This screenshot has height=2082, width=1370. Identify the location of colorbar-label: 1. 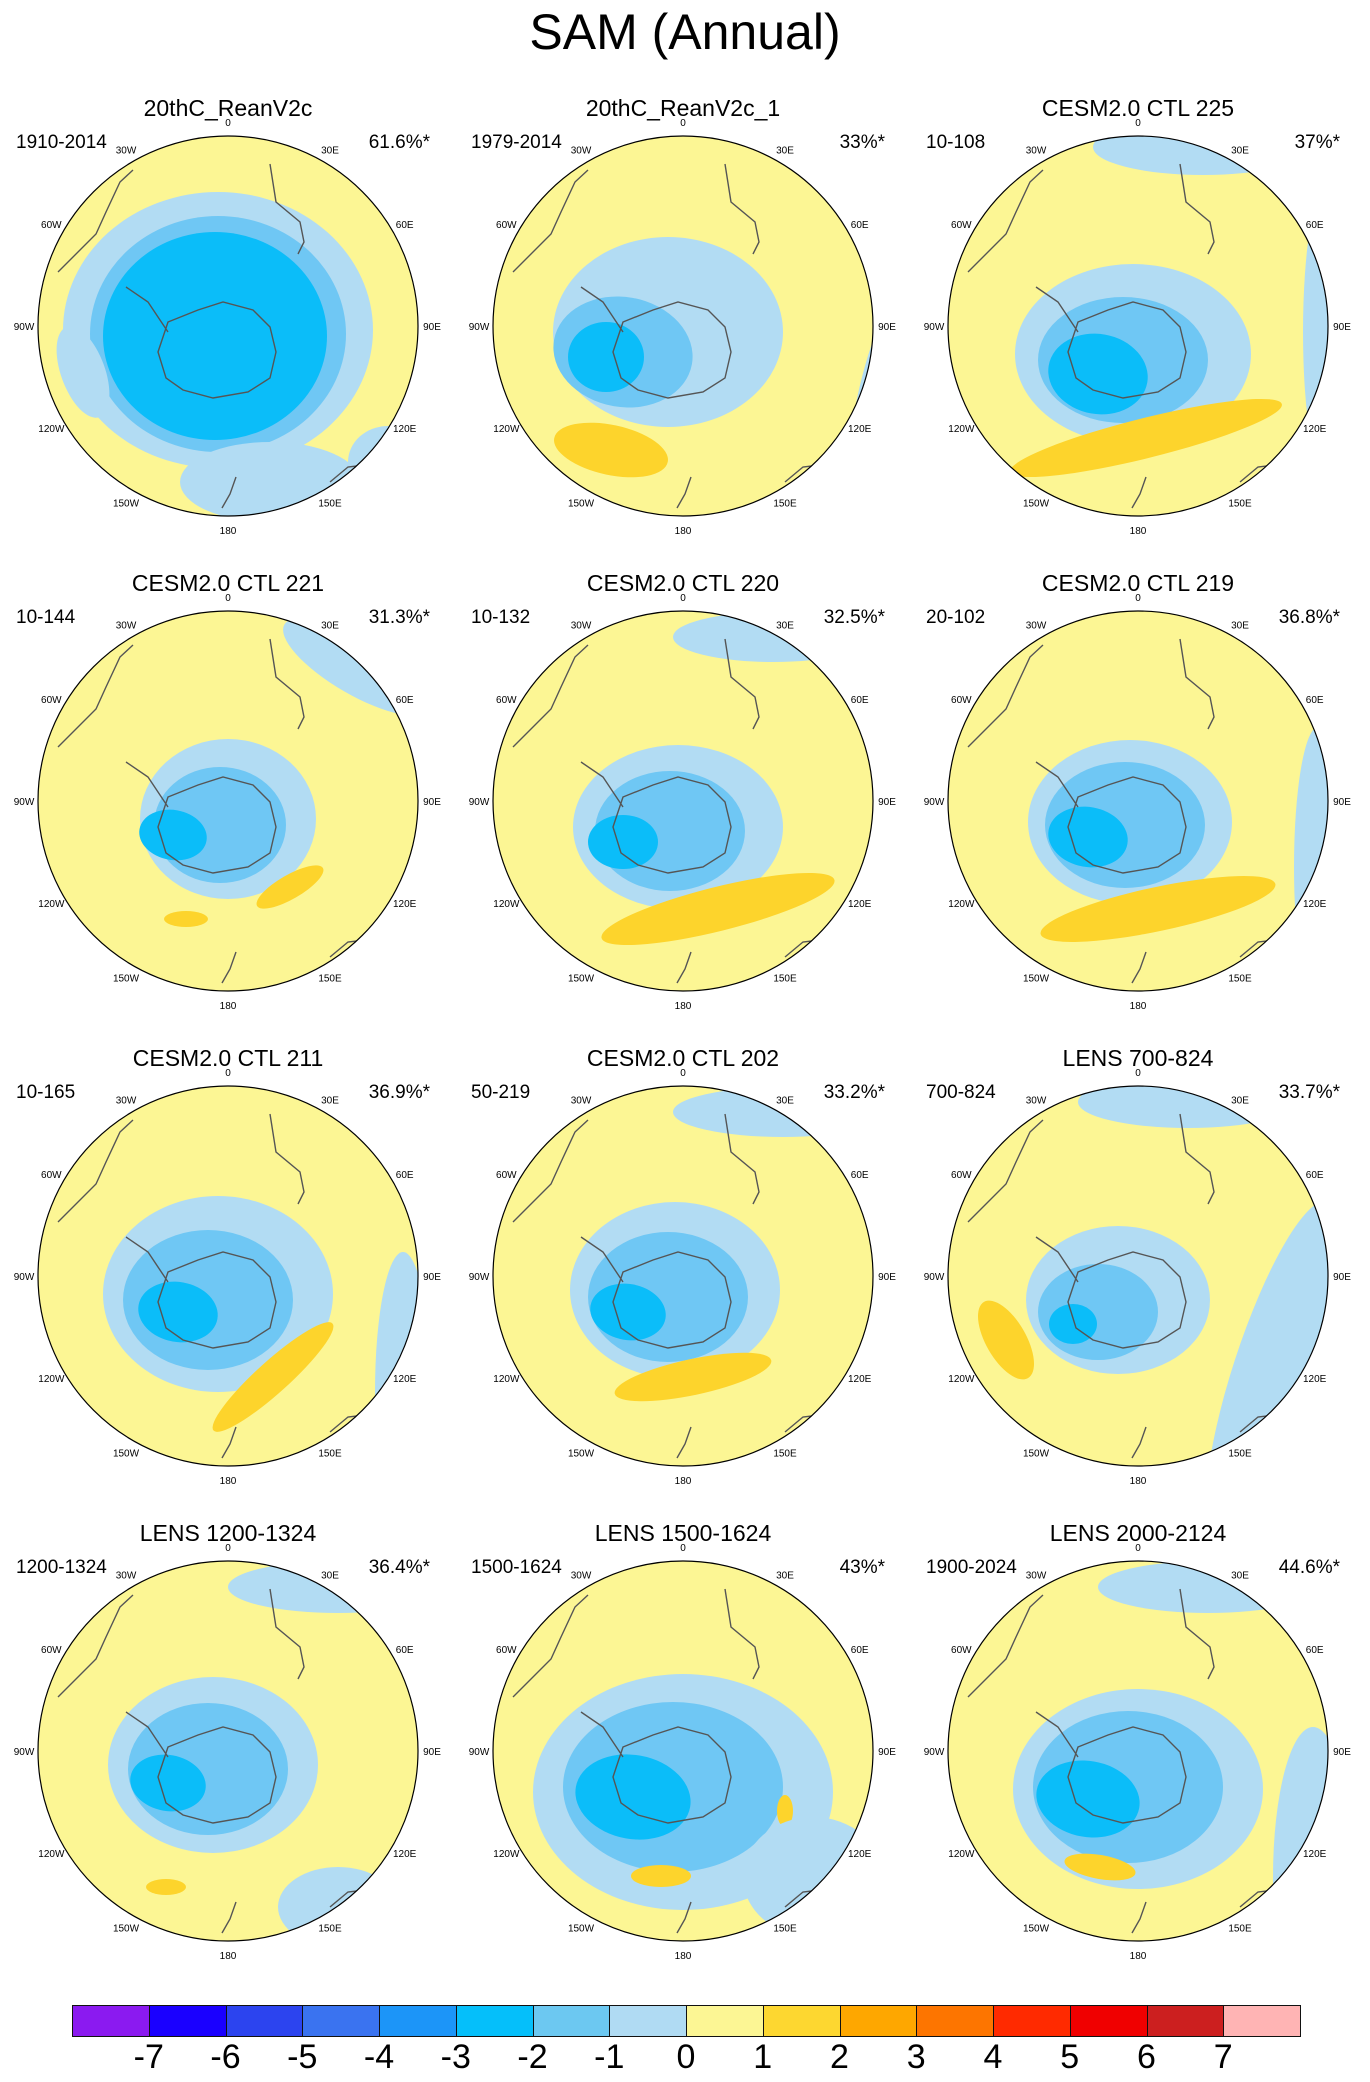
(763, 2057).